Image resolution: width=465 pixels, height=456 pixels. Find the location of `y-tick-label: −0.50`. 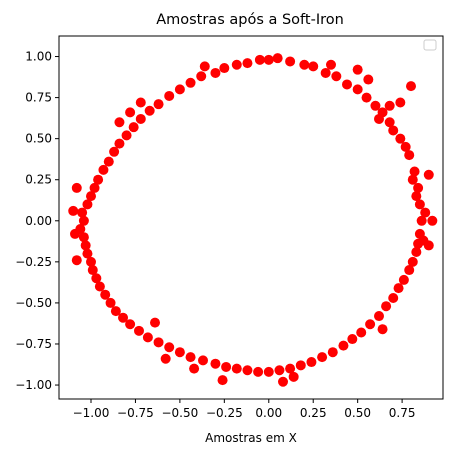

y-tick-label: −0.50 is located at coordinates (33, 303).